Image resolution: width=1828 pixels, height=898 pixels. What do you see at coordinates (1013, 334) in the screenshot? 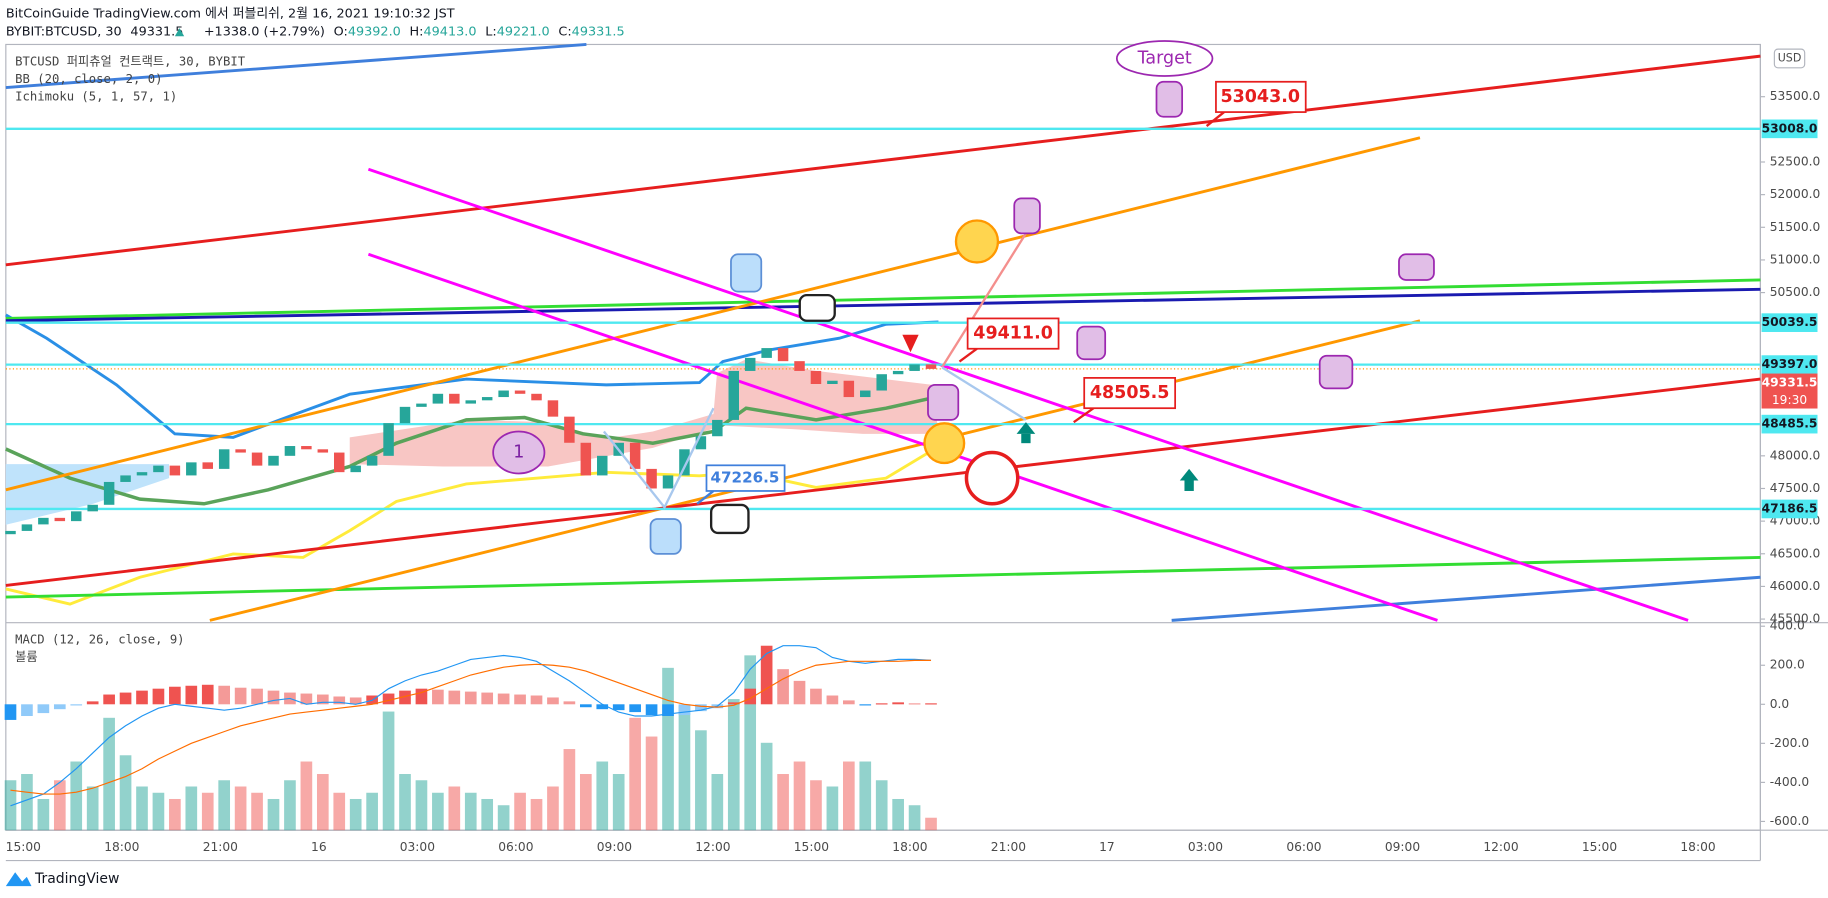
I see `callout-text: 49411.0` at bounding box center [1013, 334].